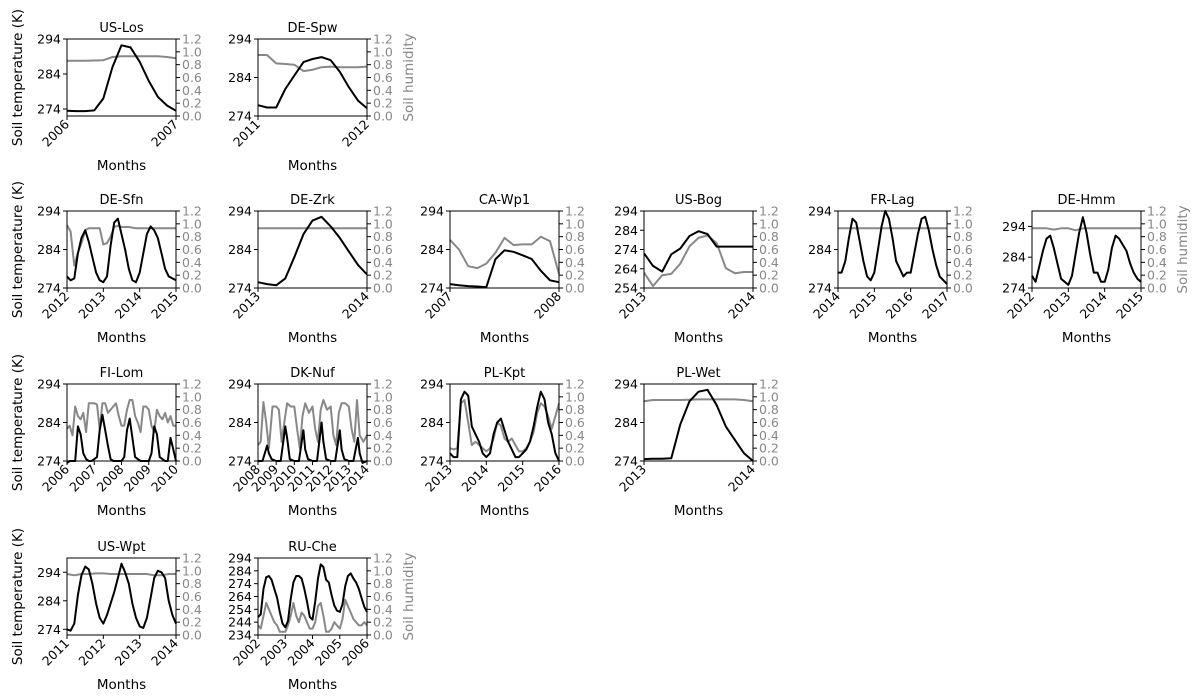 Image resolution: width=1201 pixels, height=697 pixels. What do you see at coordinates (892, 249) in the screenshot?
I see `plot-frame` at bounding box center [892, 249].